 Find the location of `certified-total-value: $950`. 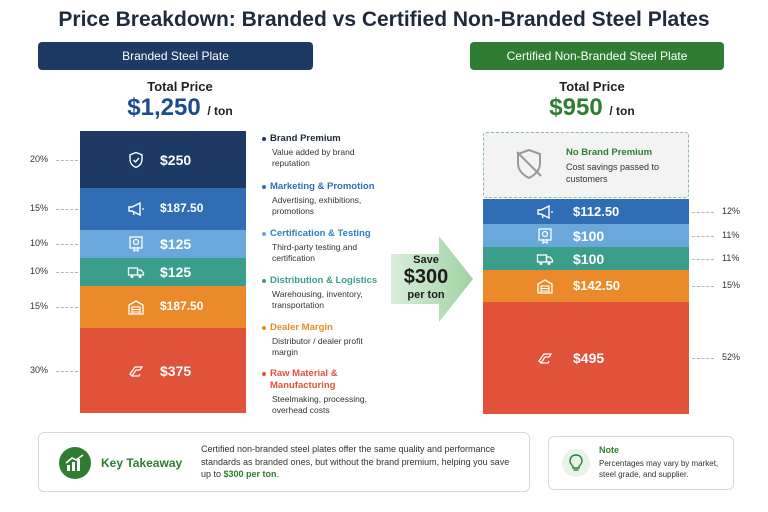

certified-total-value: $950 is located at coordinates (576, 107).